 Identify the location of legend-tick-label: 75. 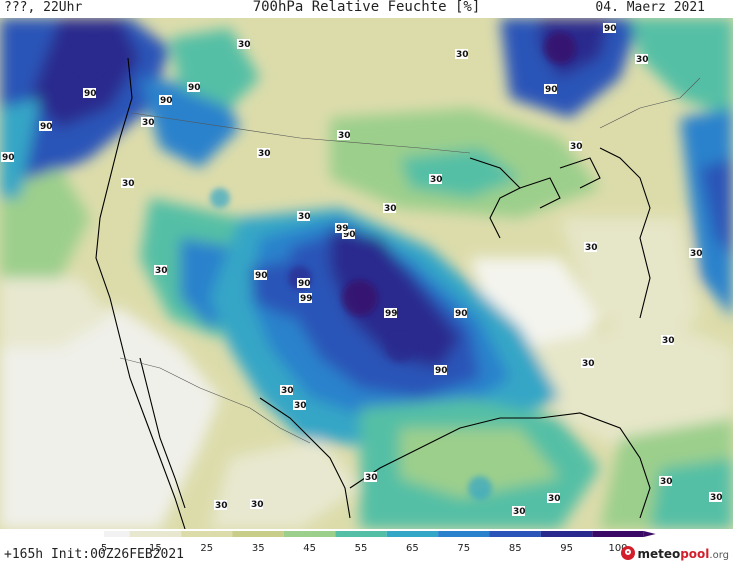
(463, 548).